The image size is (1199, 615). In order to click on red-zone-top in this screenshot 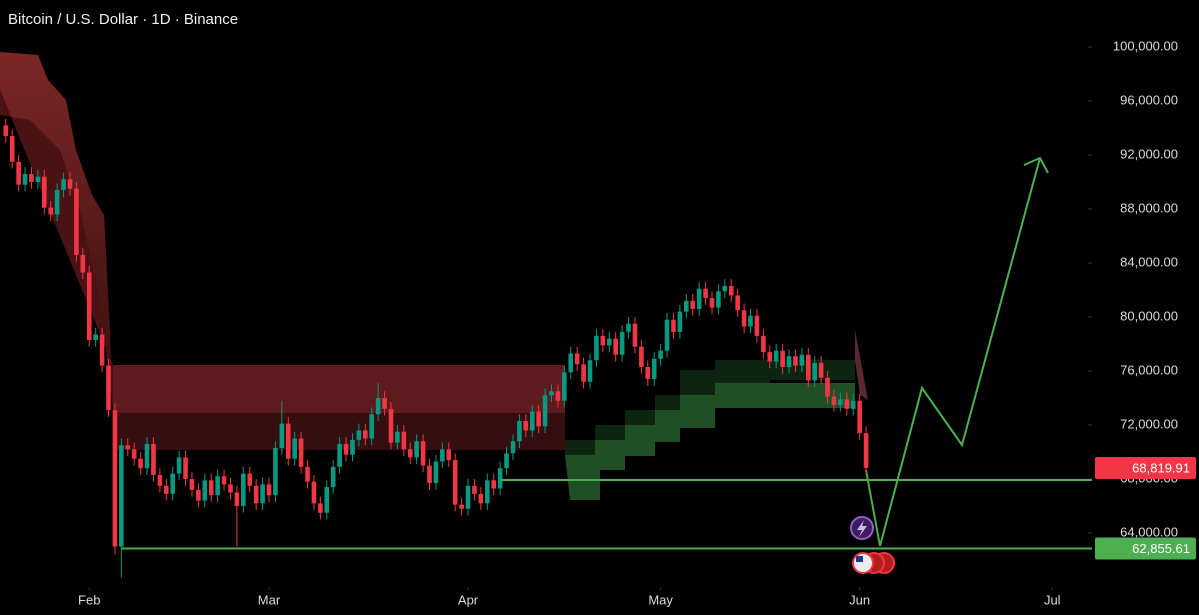, I will do `click(339, 389)`.